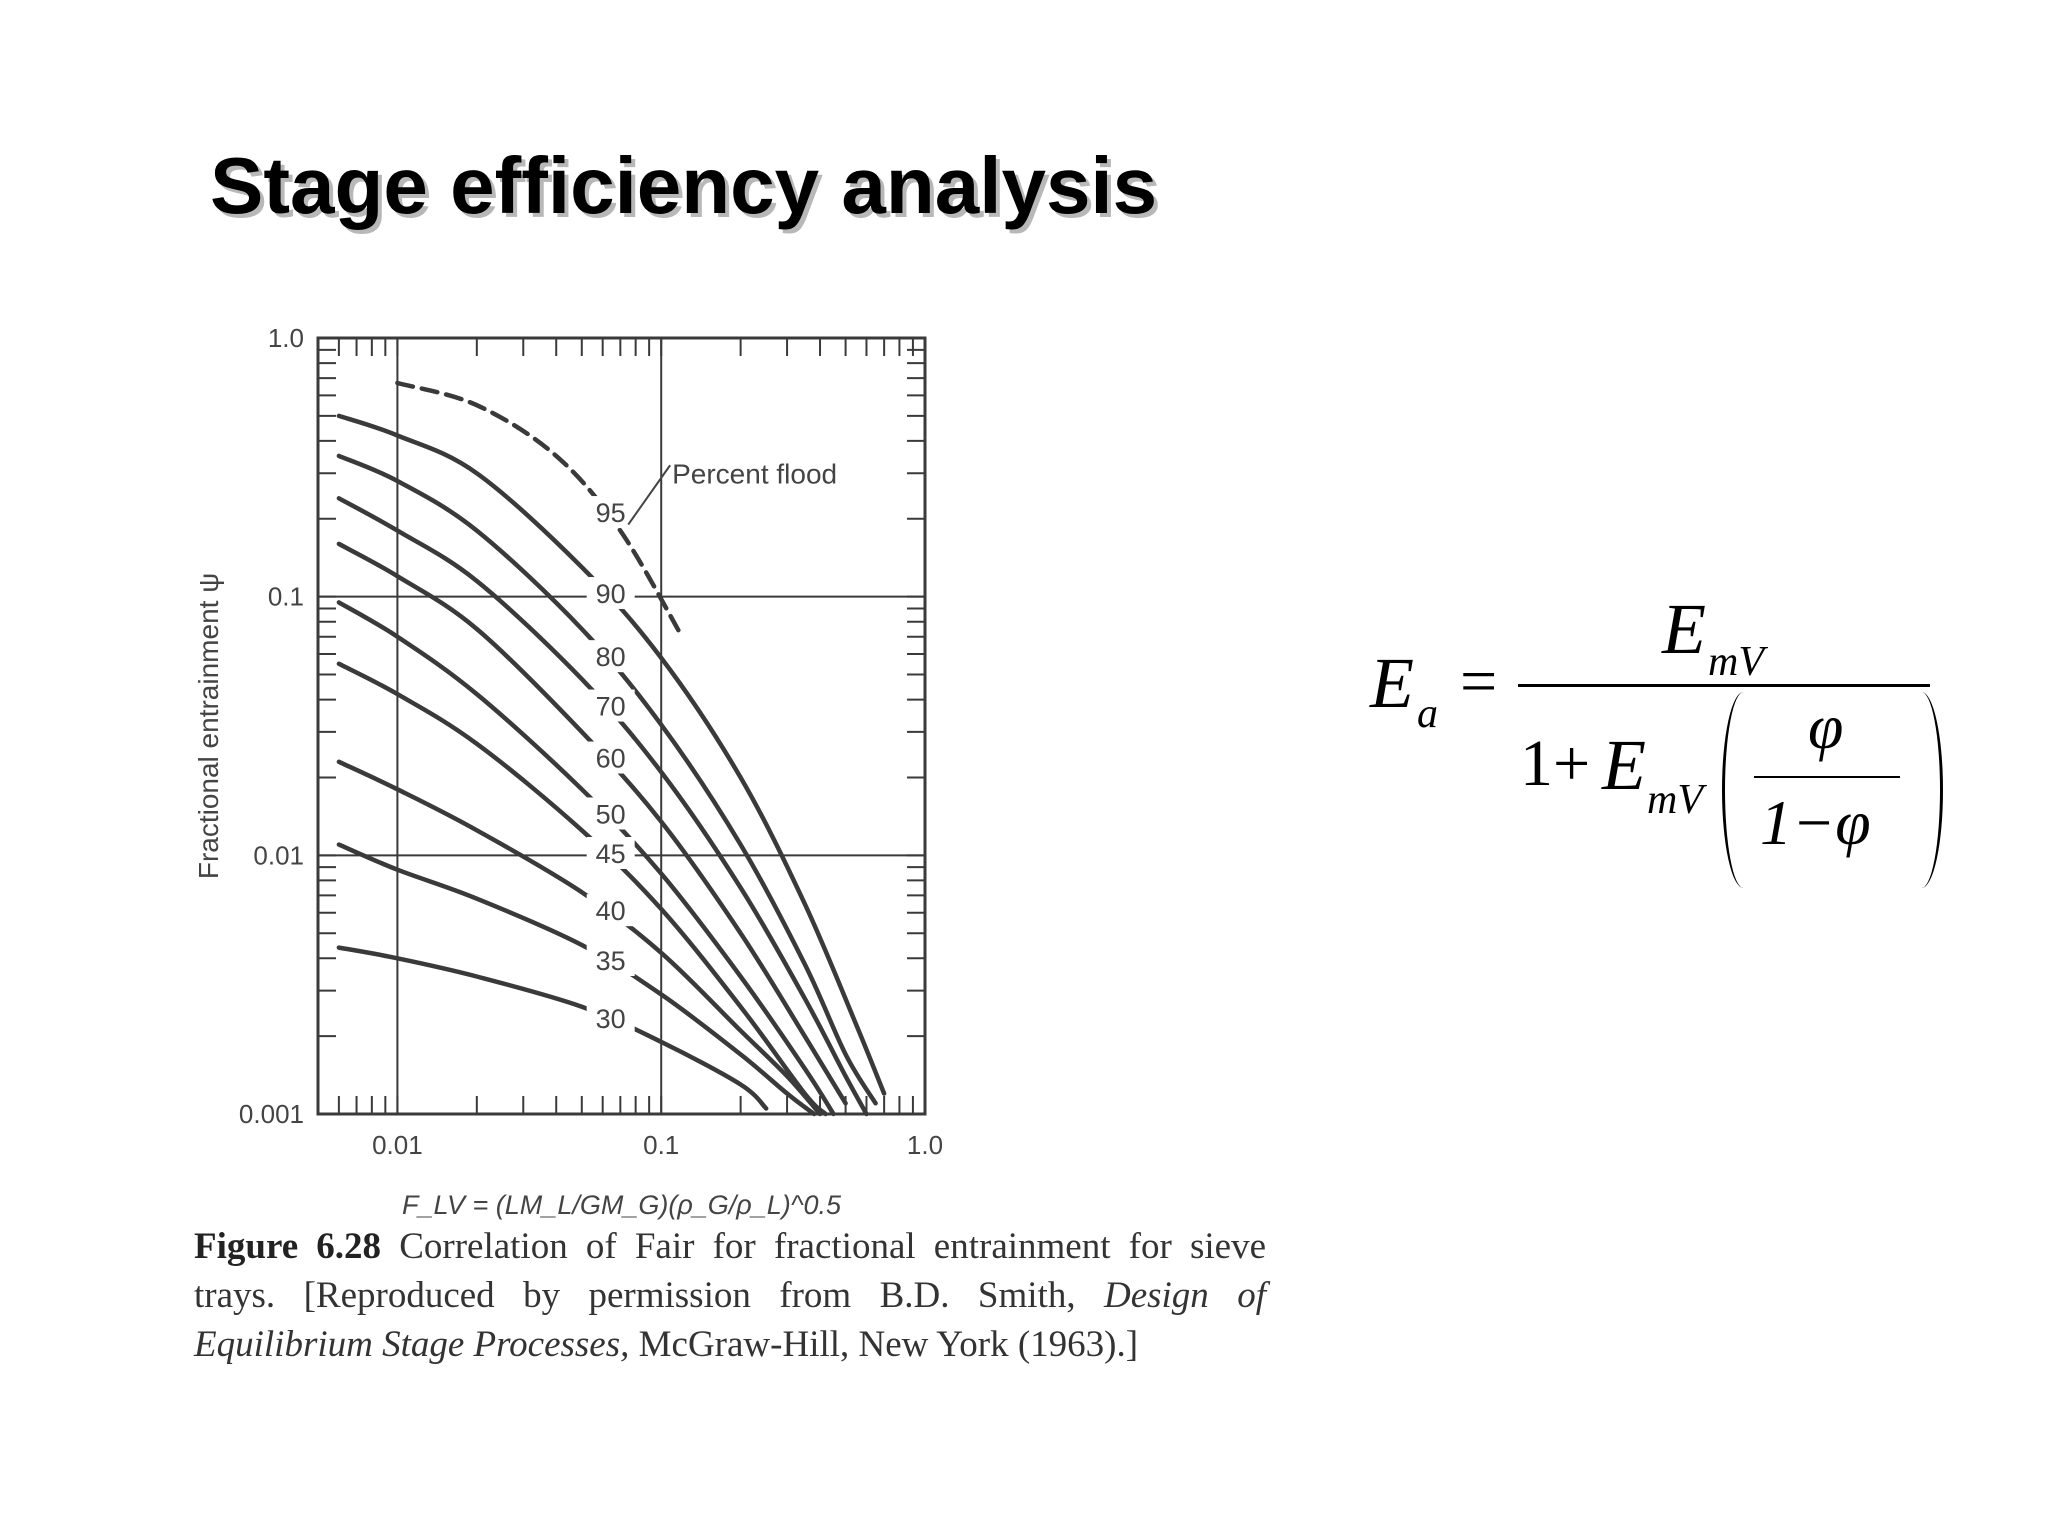 Image resolution: width=2048 pixels, height=1536 pixels. What do you see at coordinates (1675, 800) in the screenshot?
I see `formula-den-sub: mV` at bounding box center [1675, 800].